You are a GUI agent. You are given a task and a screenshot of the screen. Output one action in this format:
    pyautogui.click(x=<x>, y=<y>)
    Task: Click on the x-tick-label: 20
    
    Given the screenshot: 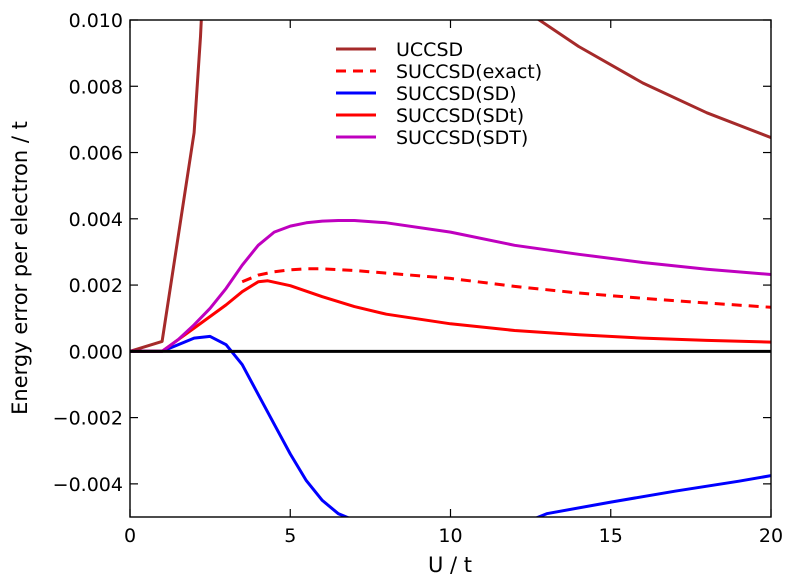 What is the action you would take?
    pyautogui.click(x=771, y=536)
    